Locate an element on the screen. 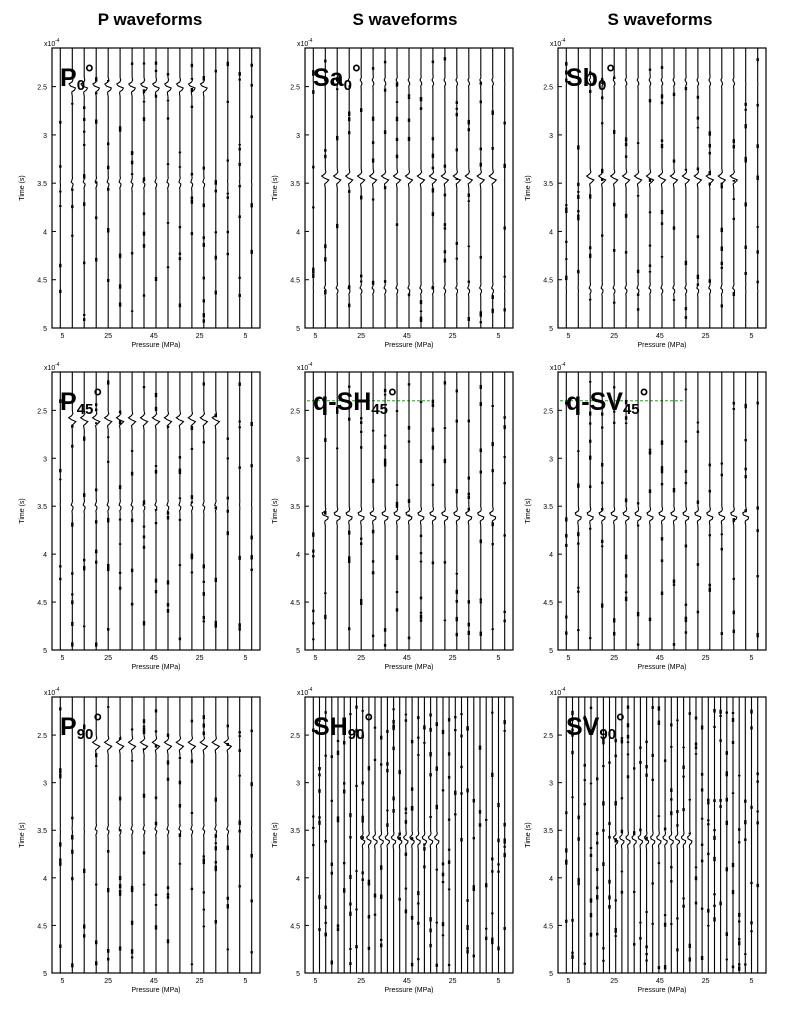 The height and width of the screenshot is (1010, 790). panel-title-degree: ° is located at coordinates (644, 396).